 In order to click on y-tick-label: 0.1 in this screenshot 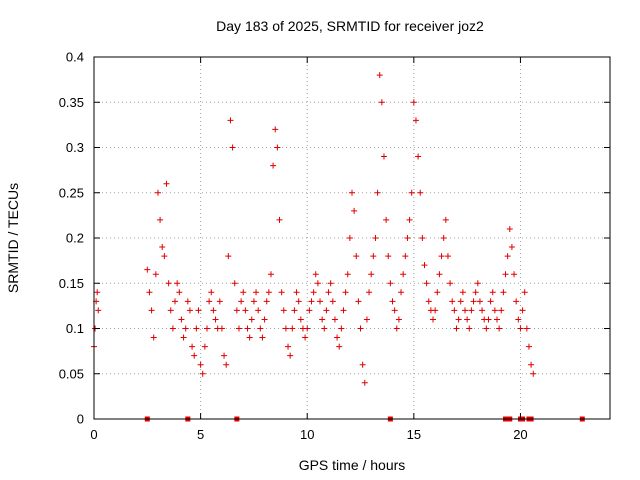, I will do `click(75, 328)`.